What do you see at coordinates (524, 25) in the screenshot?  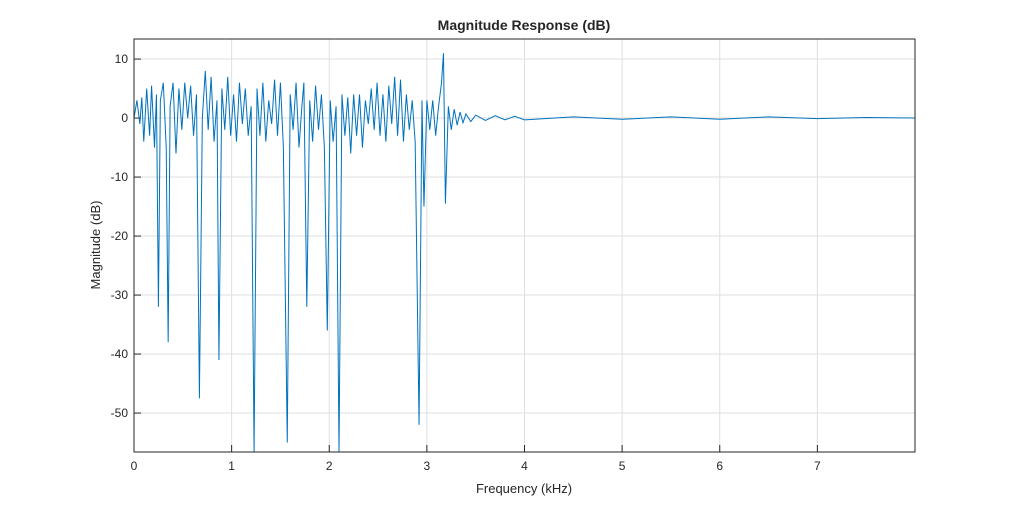 I see `chart-title: Magnitude Response (dB)` at bounding box center [524, 25].